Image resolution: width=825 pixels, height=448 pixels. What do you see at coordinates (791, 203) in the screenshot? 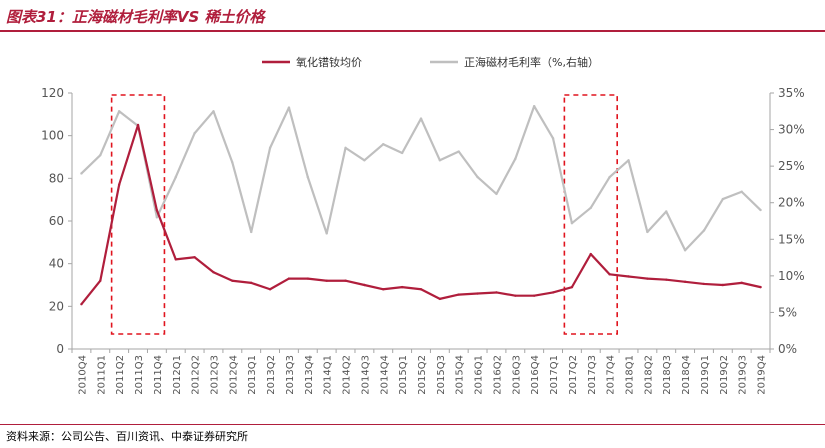
I see `y-right-tick-label: 20%` at bounding box center [791, 203].